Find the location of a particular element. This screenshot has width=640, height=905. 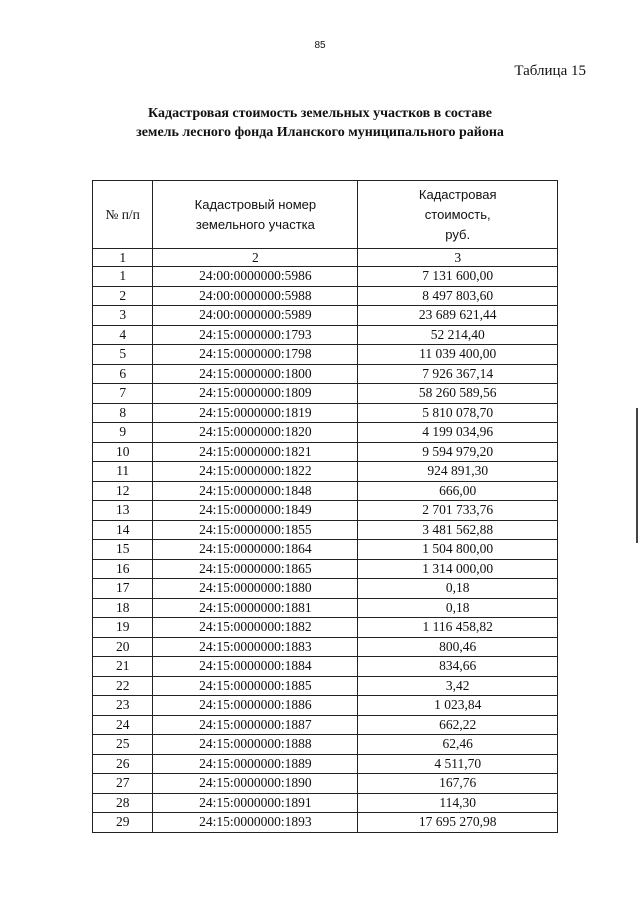

header-cadastral-value-text: Кадастровая стоимость, руб. is located at coordinates (457, 214).